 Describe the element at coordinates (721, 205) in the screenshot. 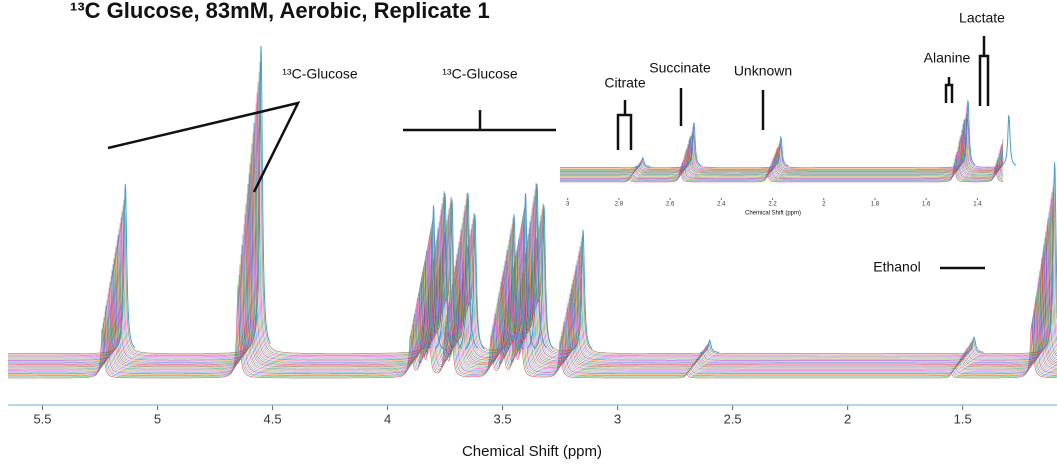

I see `inset-x-tick-label: 2.4` at that location.